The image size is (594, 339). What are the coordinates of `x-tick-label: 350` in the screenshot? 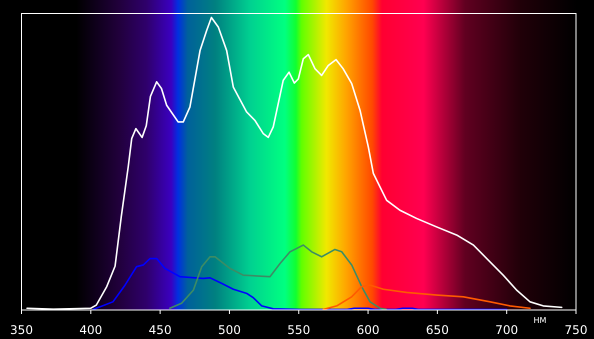 It's located at (21, 330).